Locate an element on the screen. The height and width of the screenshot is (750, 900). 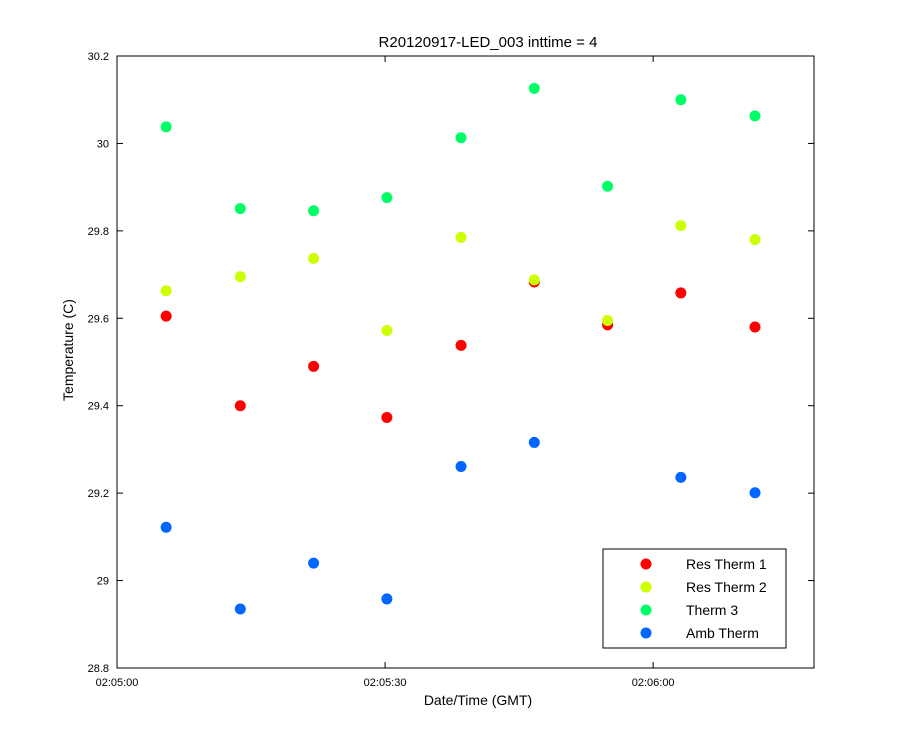
y-tick-label: 29 is located at coordinates (103, 582).